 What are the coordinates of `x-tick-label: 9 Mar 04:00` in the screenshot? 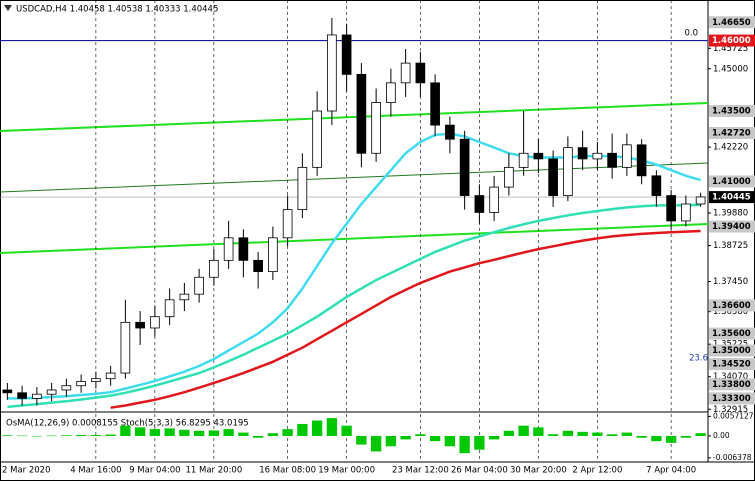 It's located at (154, 471).